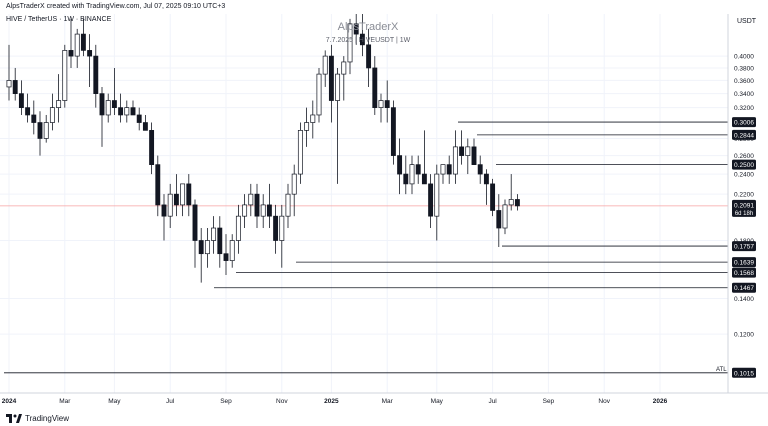 This screenshot has height=426, width=768. Describe the element at coordinates (744, 108) in the screenshot. I see `y-tick-label: 0.3200` at that location.